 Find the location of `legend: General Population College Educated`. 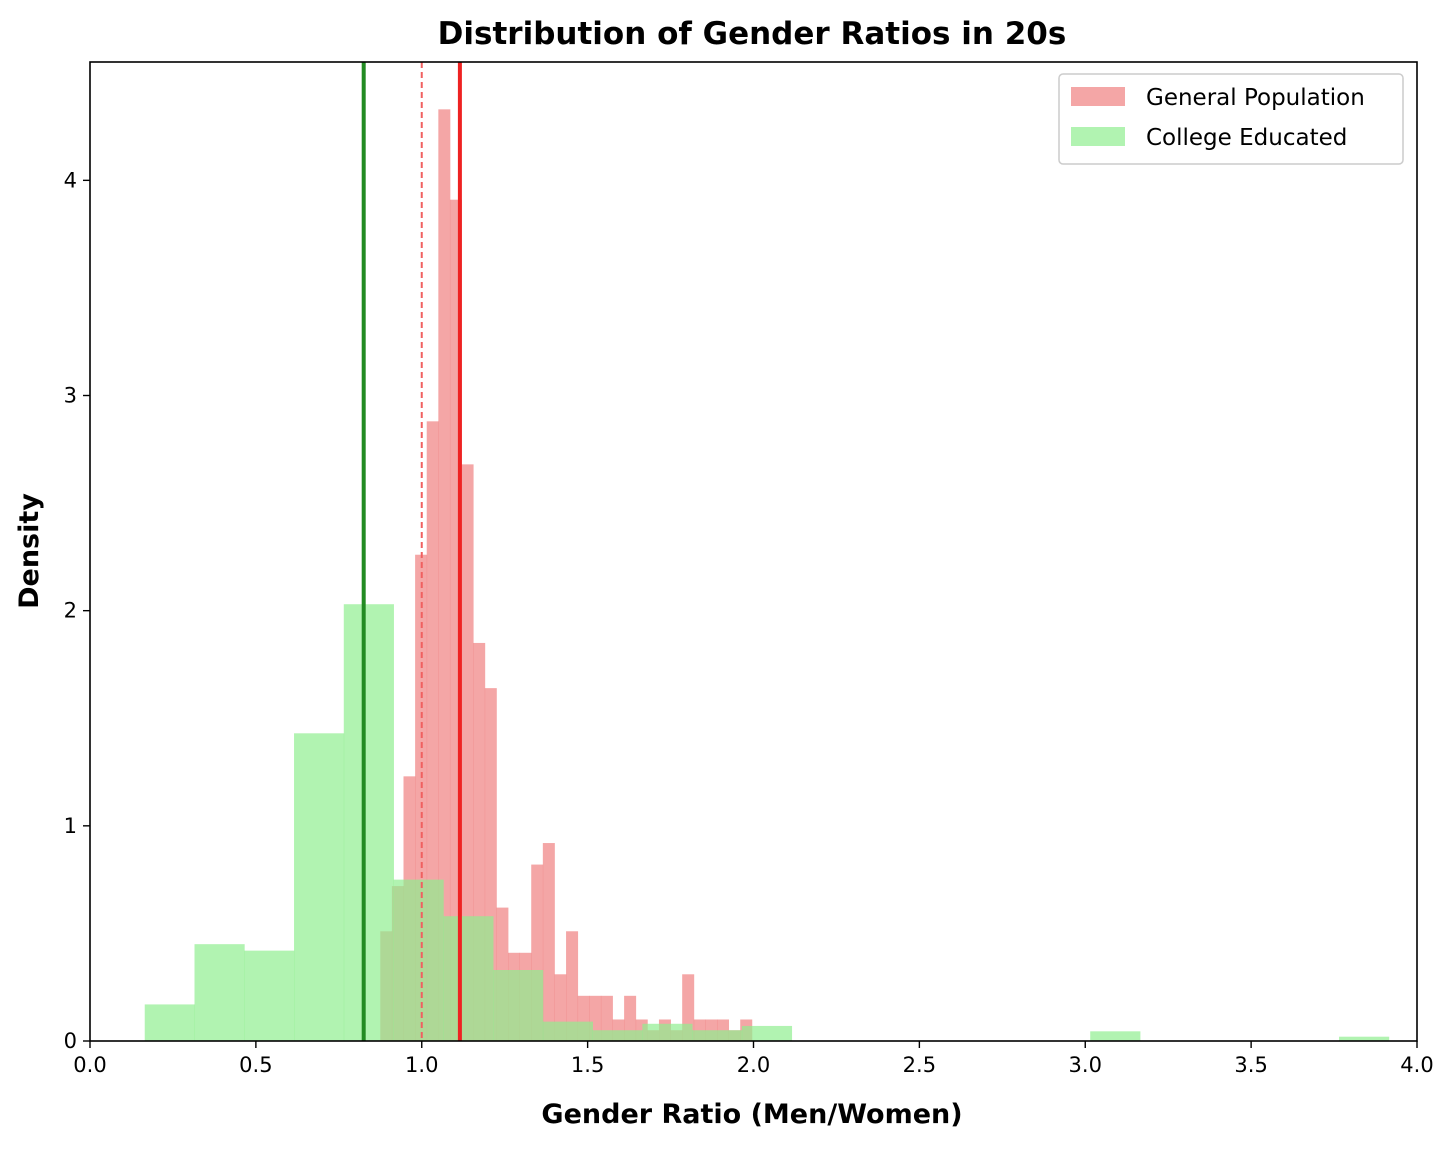

legend: General Population College Educated is located at coordinates (1231, 119).